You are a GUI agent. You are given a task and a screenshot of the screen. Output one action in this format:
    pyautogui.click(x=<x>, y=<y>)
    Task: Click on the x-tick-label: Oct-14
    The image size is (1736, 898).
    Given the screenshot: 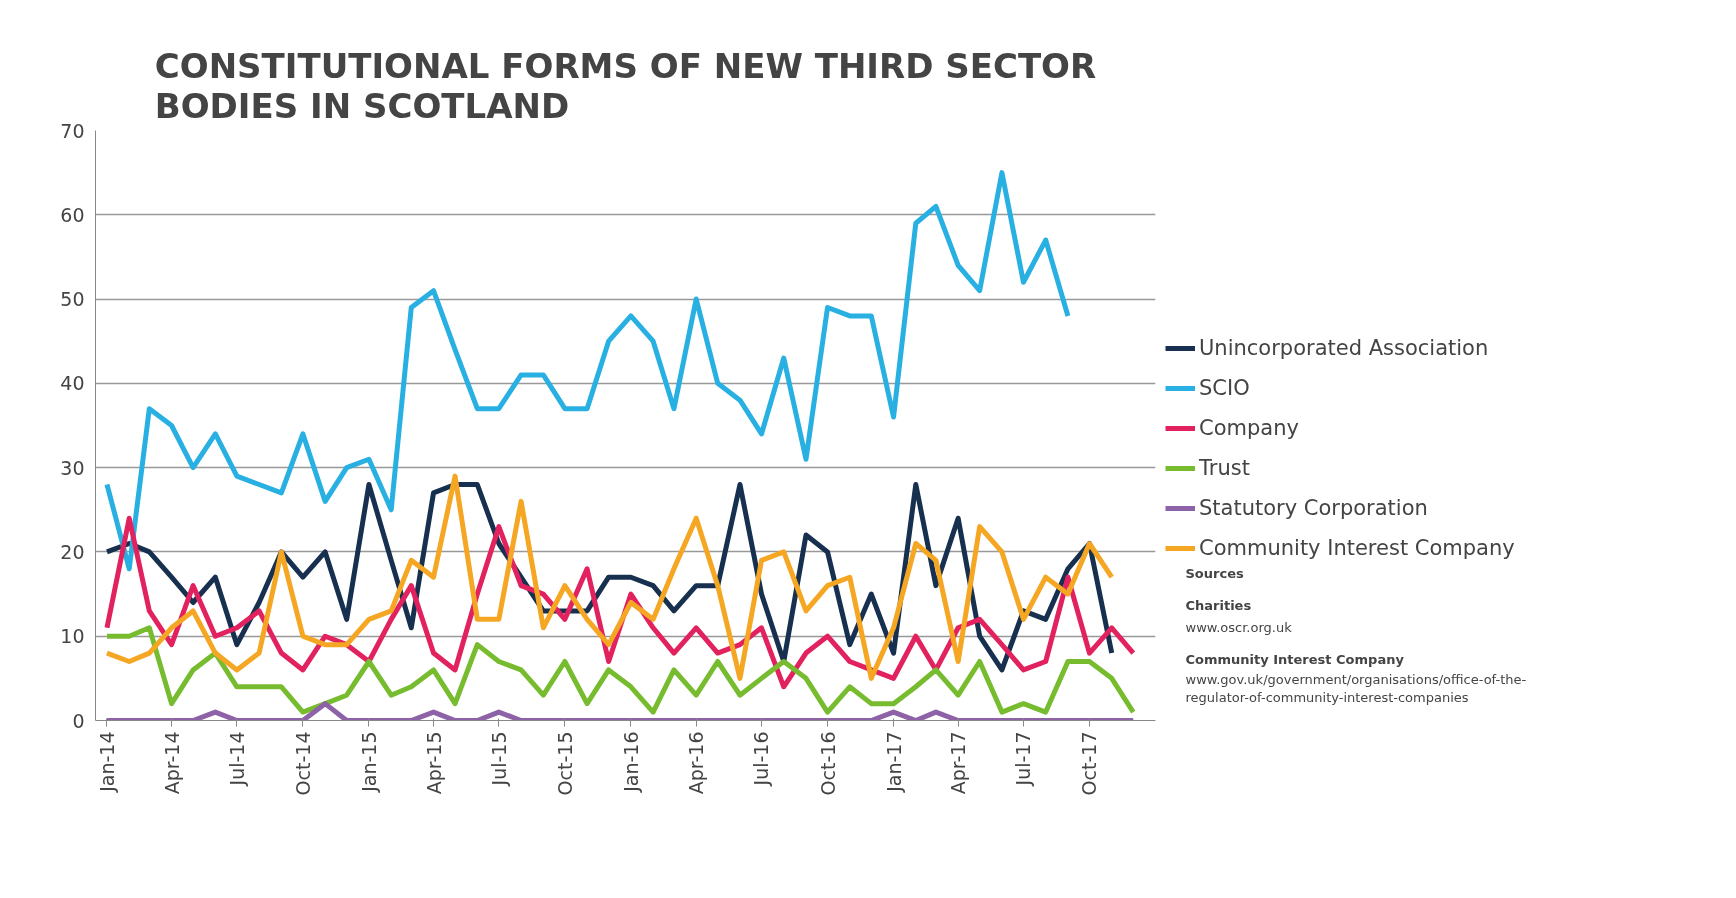 What is the action you would take?
    pyautogui.click(x=302, y=763)
    